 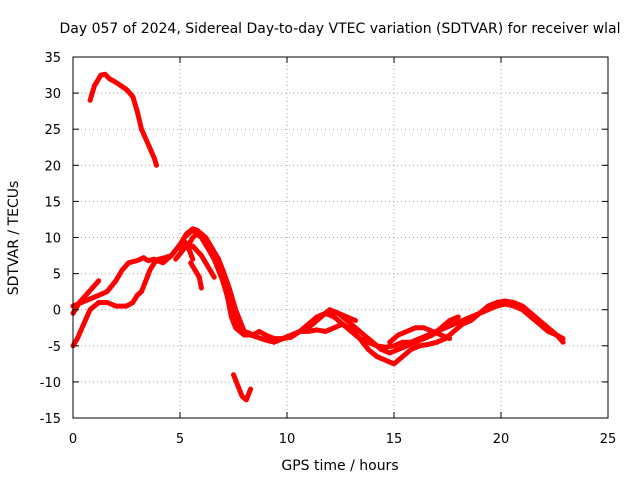 What do you see at coordinates (50, 419) in the screenshot?
I see `y-tick-label: -15` at bounding box center [50, 419].